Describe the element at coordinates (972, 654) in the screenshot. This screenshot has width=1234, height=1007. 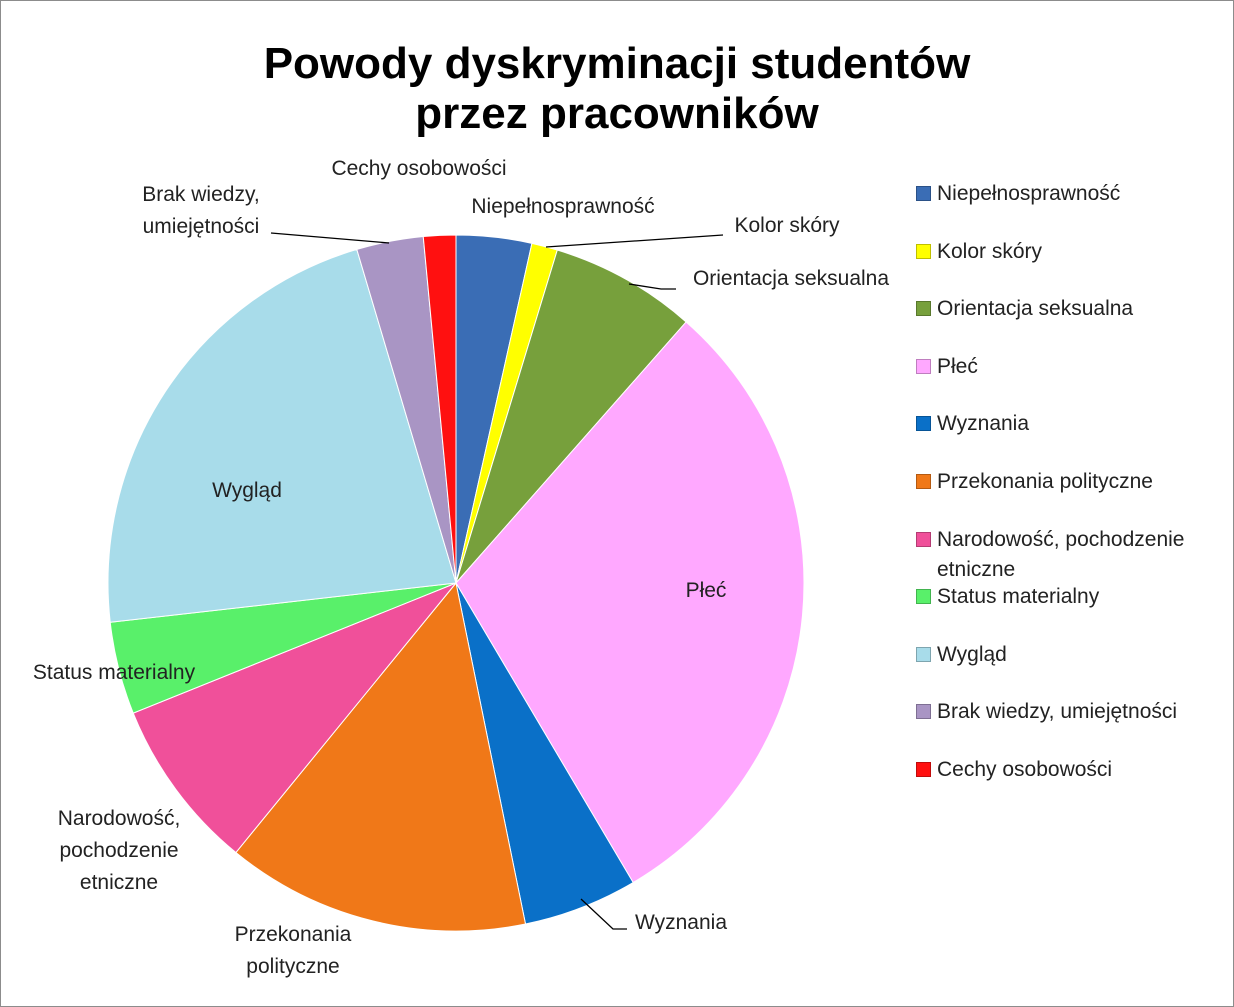
I see `legend-label: Wygląd` at that location.